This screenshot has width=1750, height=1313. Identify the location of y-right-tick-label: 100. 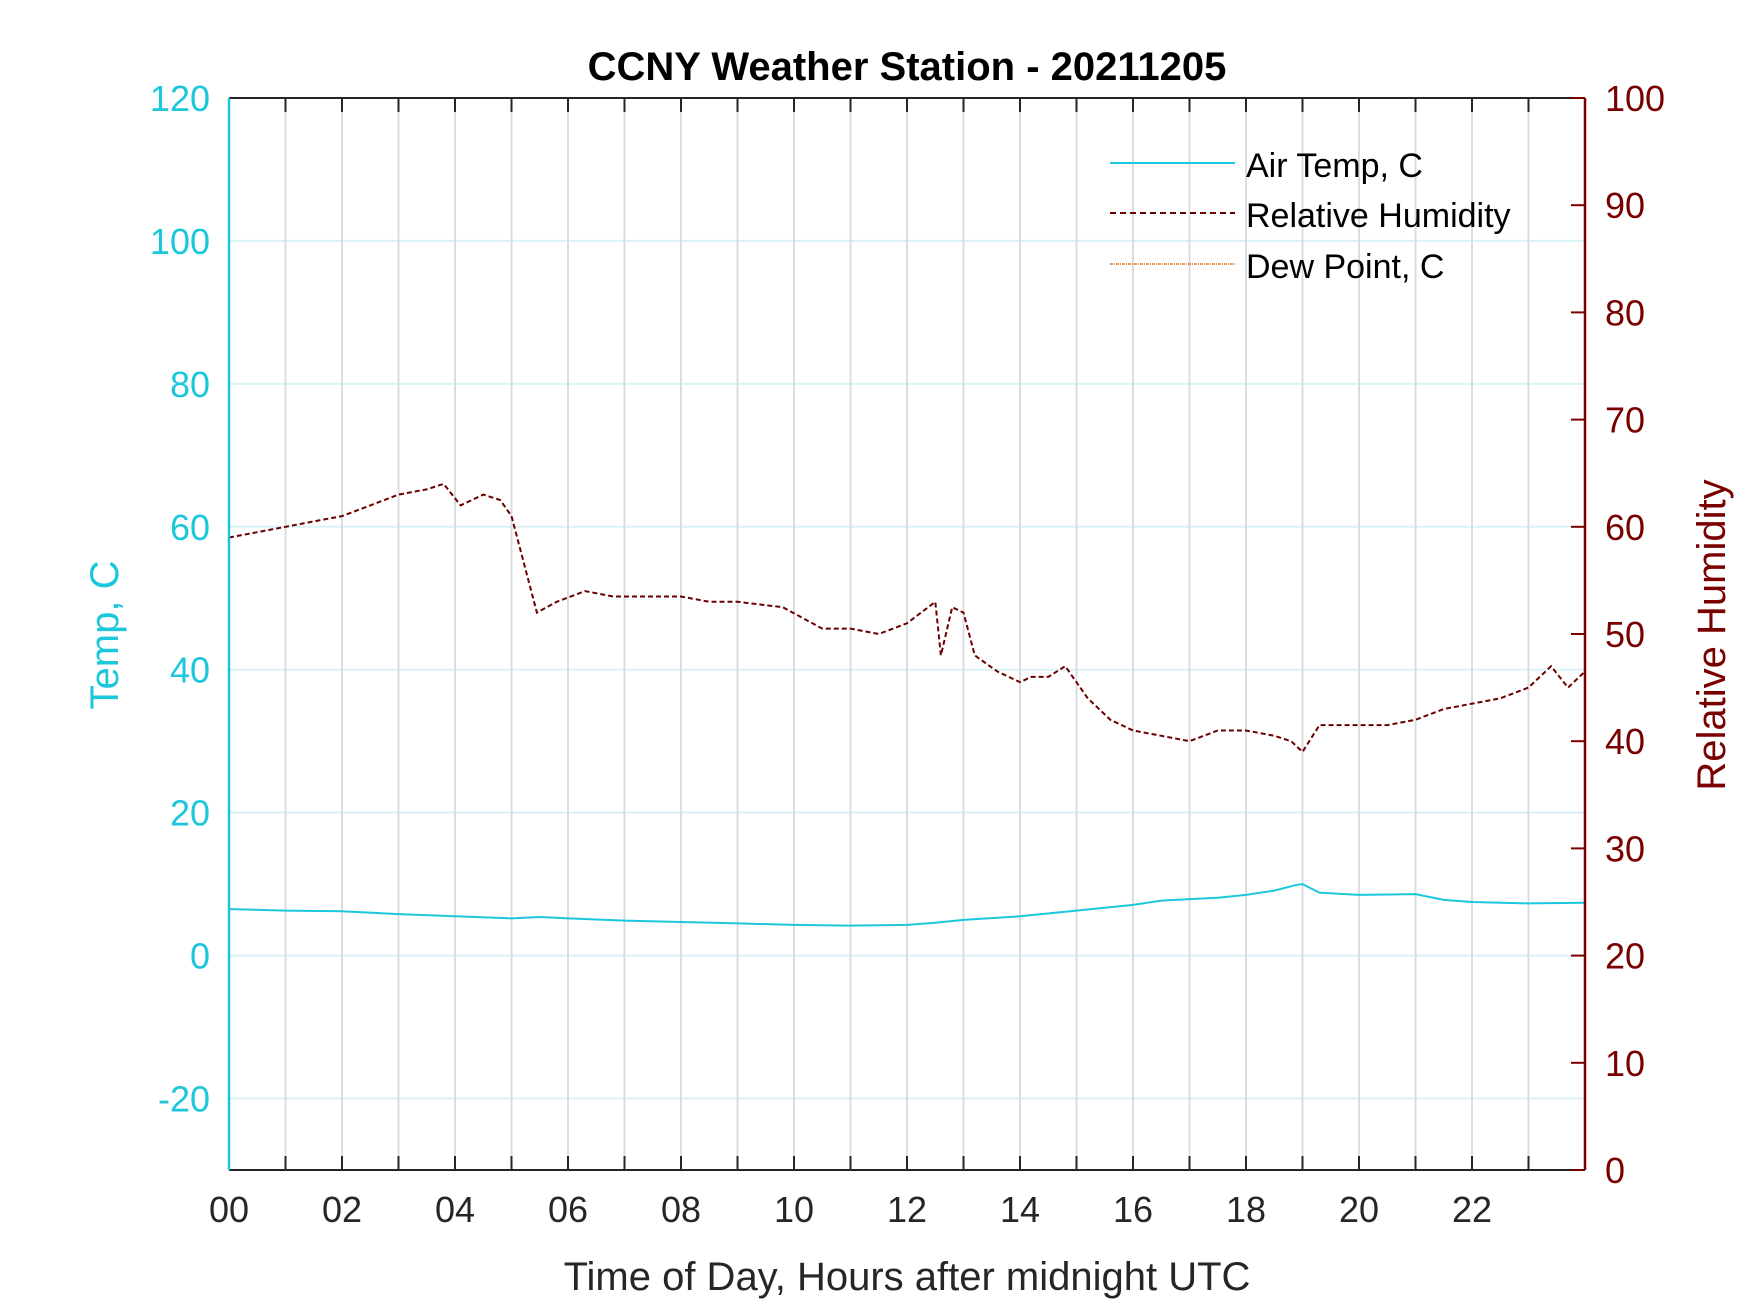
(1635, 98).